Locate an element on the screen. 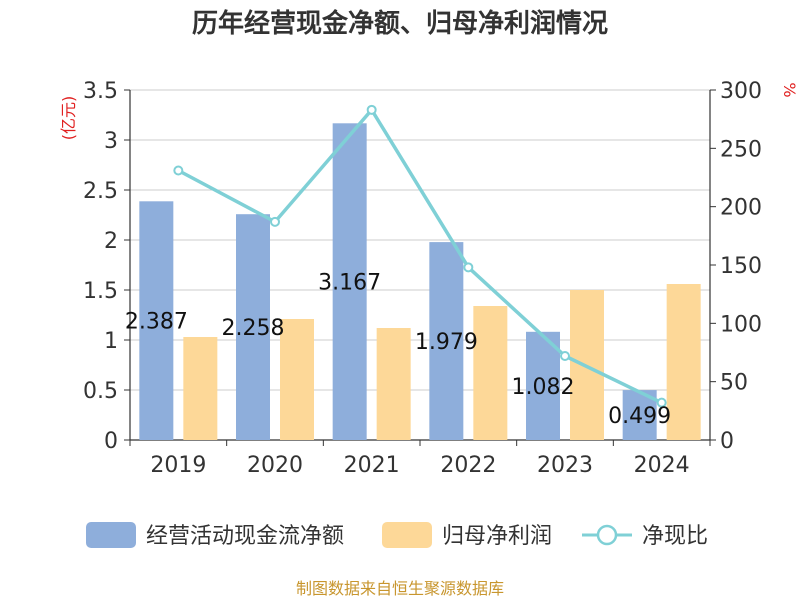 This screenshot has height=600, width=800. left-tick-label: 2.5 is located at coordinates (100, 191).